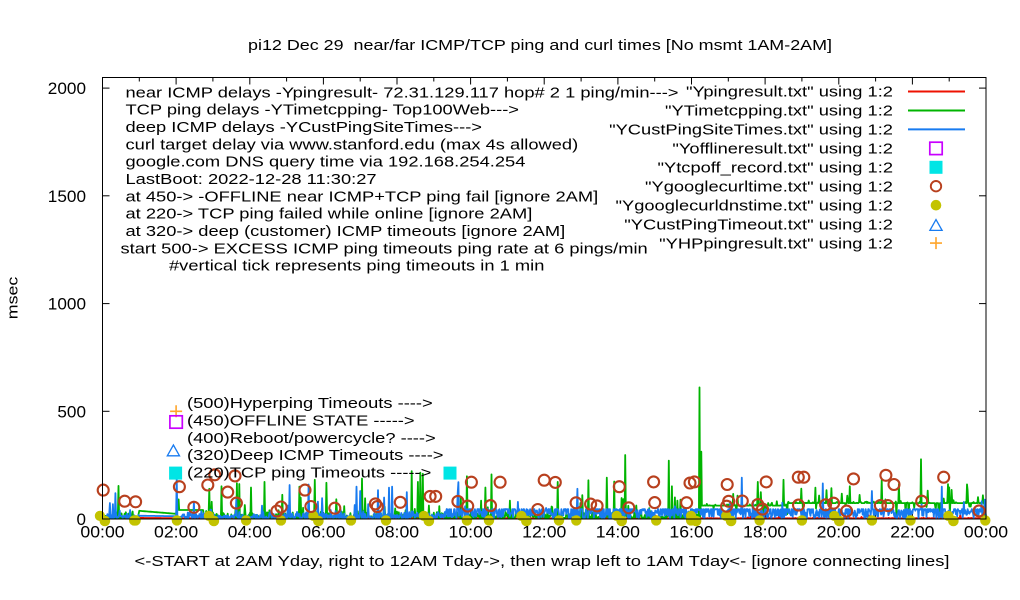 The image size is (1020, 600). Describe the element at coordinates (397, 532) in the screenshot. I see `svg-text: 08:00` at that location.